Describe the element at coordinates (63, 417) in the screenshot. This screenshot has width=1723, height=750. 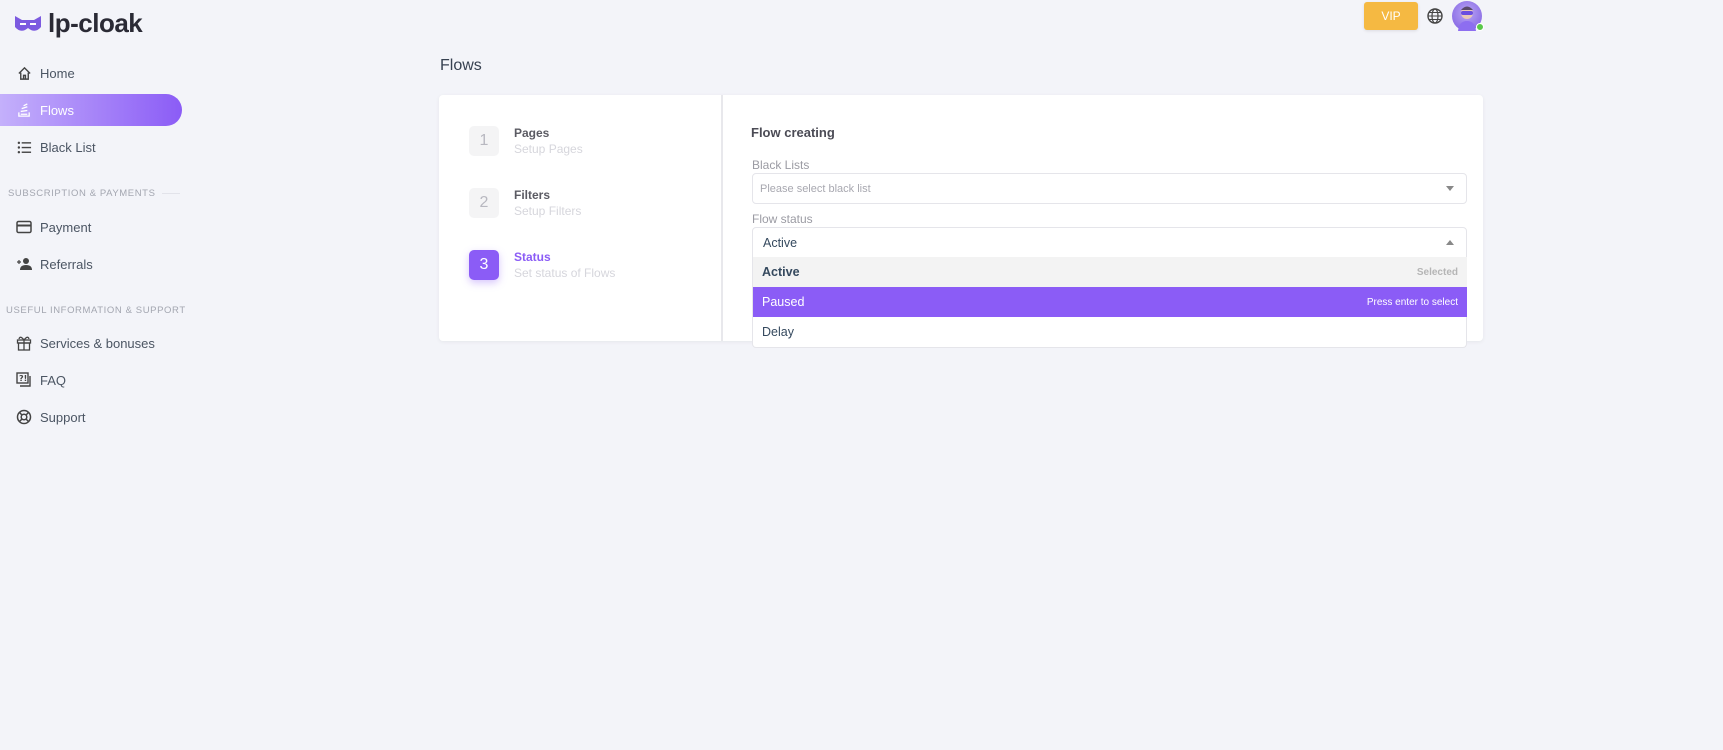
I see `sidebar-item-label: Support` at that location.